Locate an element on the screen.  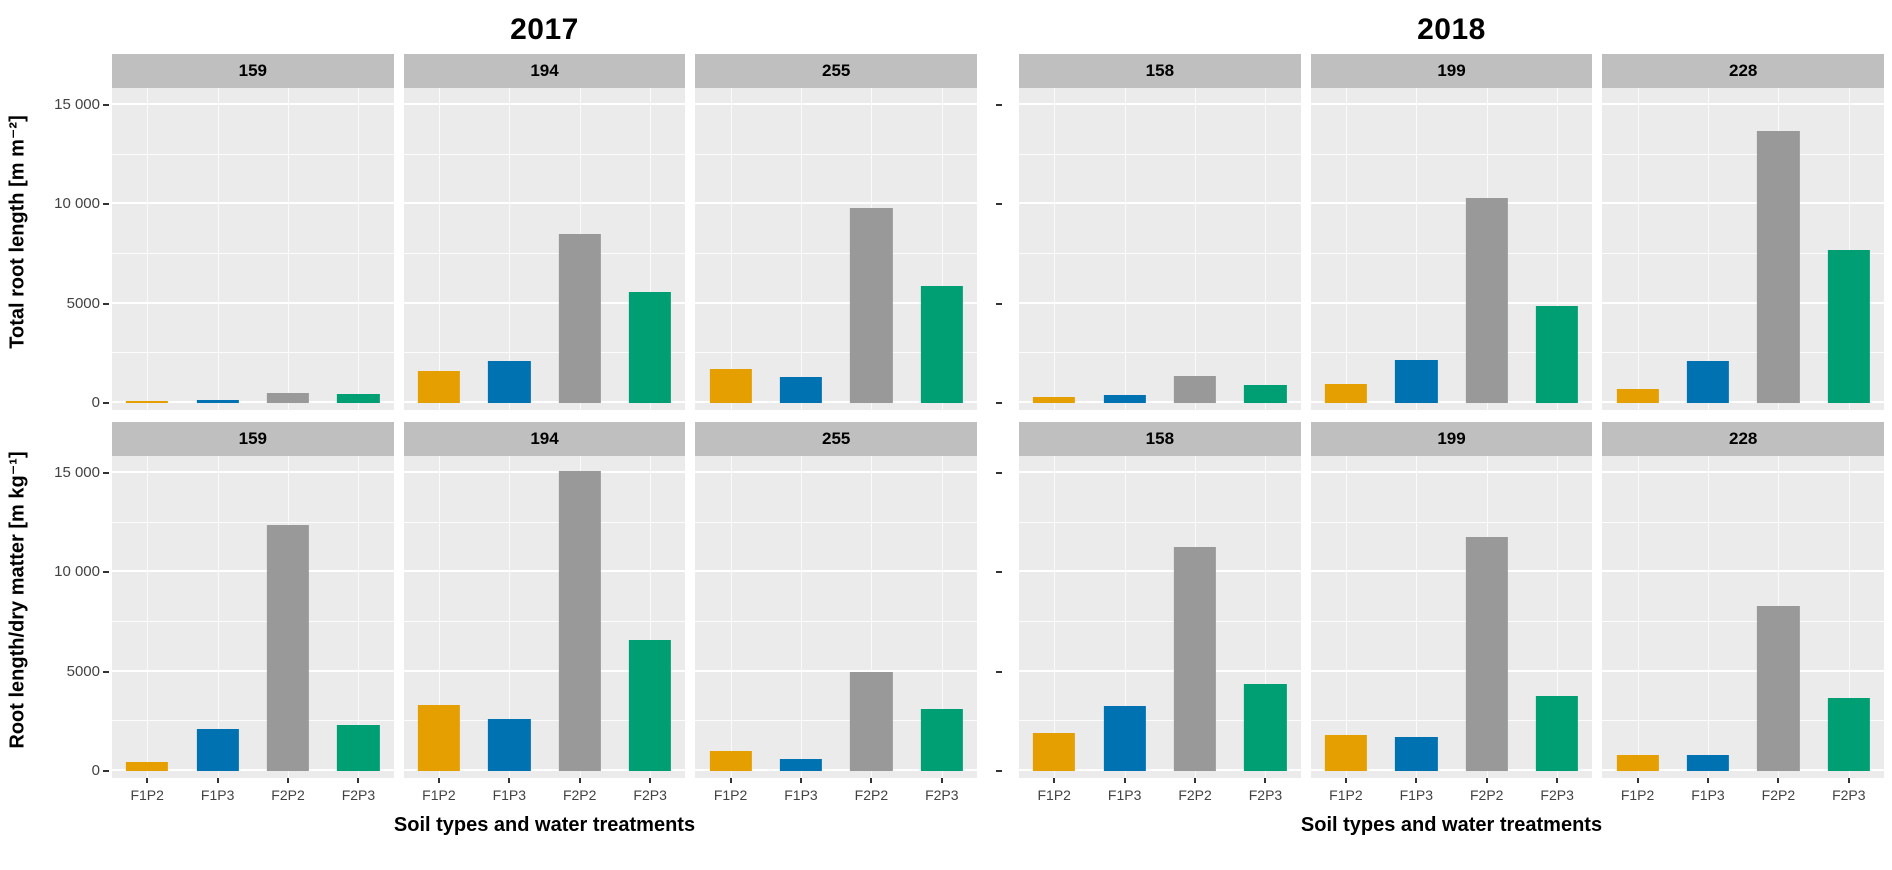
facet-label: 159 is located at coordinates (253, 438).